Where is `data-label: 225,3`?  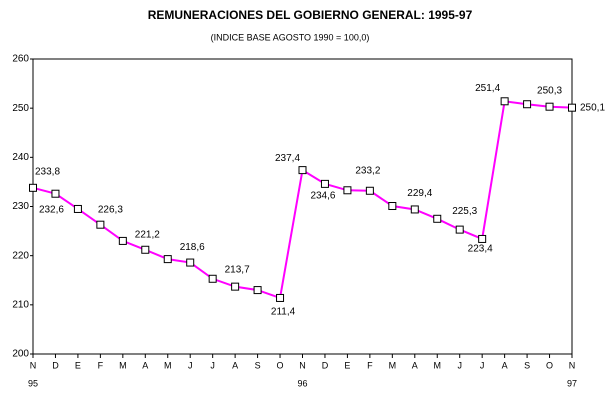
data-label: 225,3 is located at coordinates (464, 211).